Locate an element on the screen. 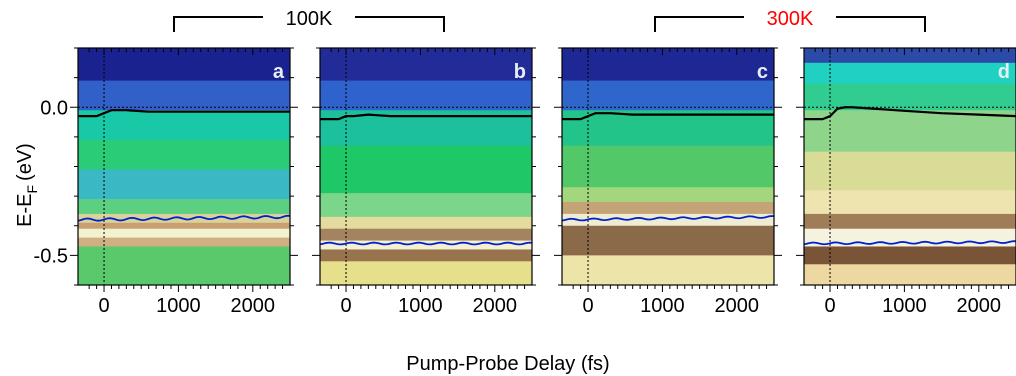 Image resolution: width=1016 pixels, height=376 pixels. bracket-300K: 300K is located at coordinates (790, 20).